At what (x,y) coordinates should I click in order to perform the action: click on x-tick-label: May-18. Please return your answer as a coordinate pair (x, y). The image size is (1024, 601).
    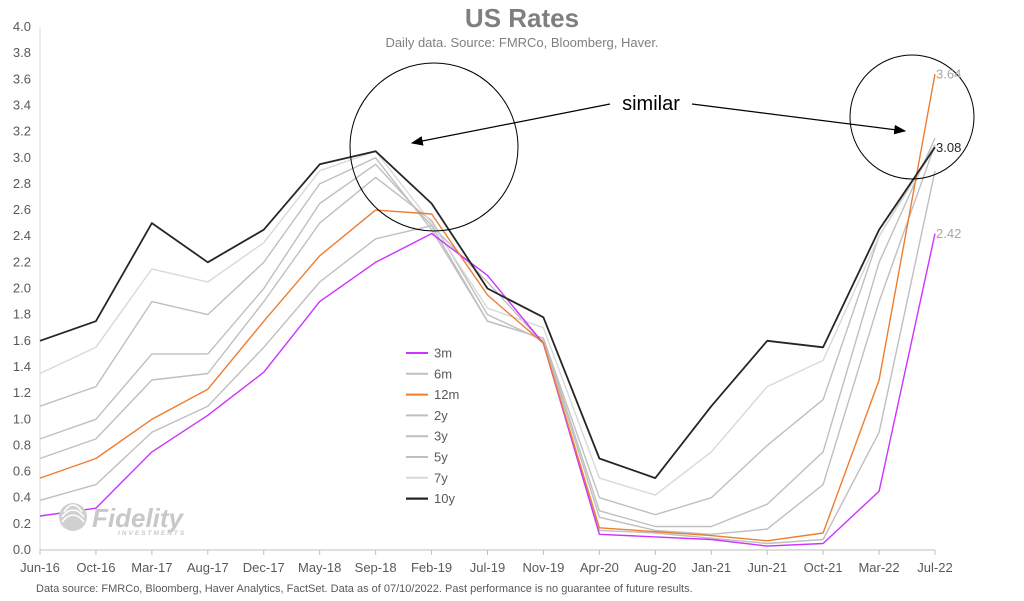
    Looking at the image, I should click on (319, 567).